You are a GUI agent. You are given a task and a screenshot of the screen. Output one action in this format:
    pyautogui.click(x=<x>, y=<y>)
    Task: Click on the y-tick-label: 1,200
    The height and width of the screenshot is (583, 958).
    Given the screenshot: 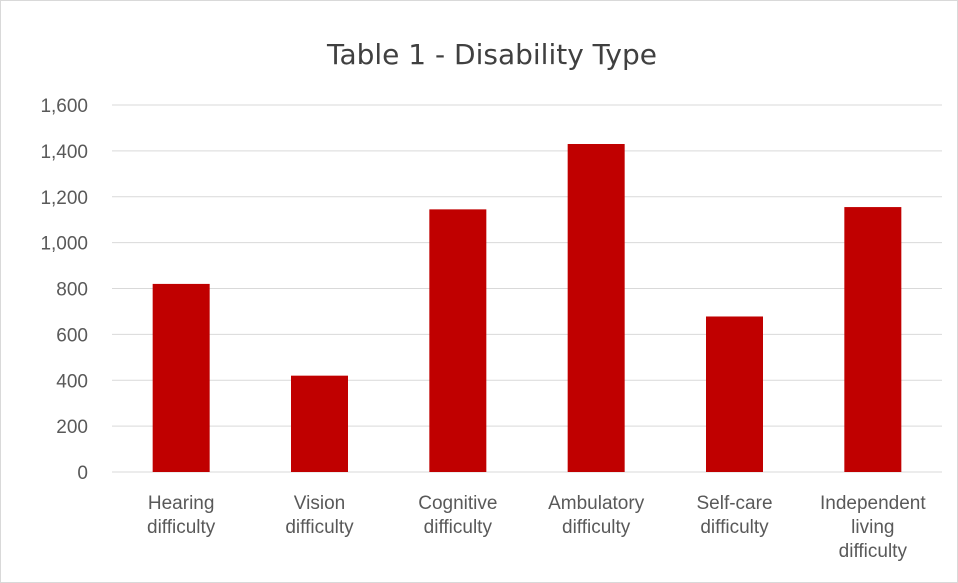 What is the action you would take?
    pyautogui.click(x=64, y=198)
    